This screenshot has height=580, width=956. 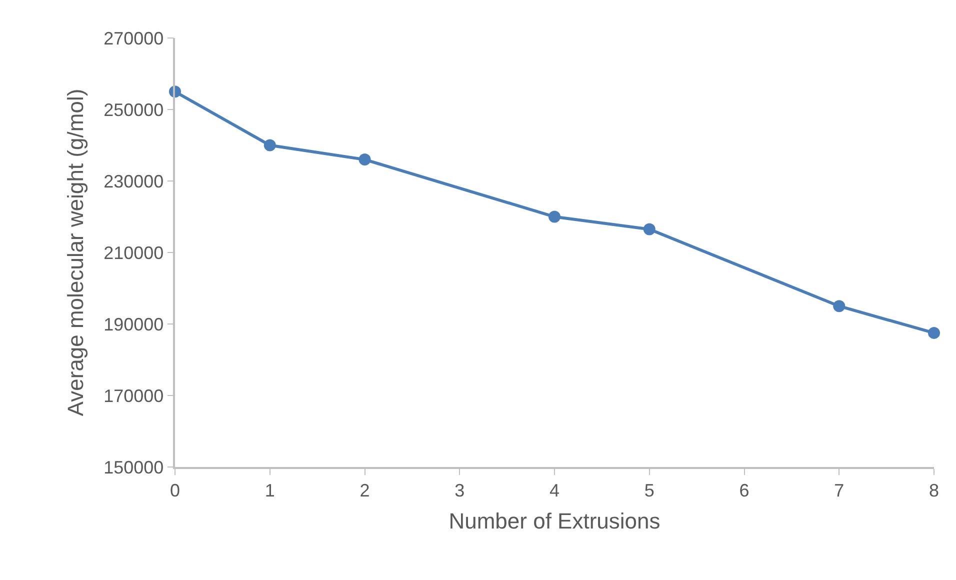 I want to click on x-axis-title: Number of Extrusions, so click(x=554, y=521).